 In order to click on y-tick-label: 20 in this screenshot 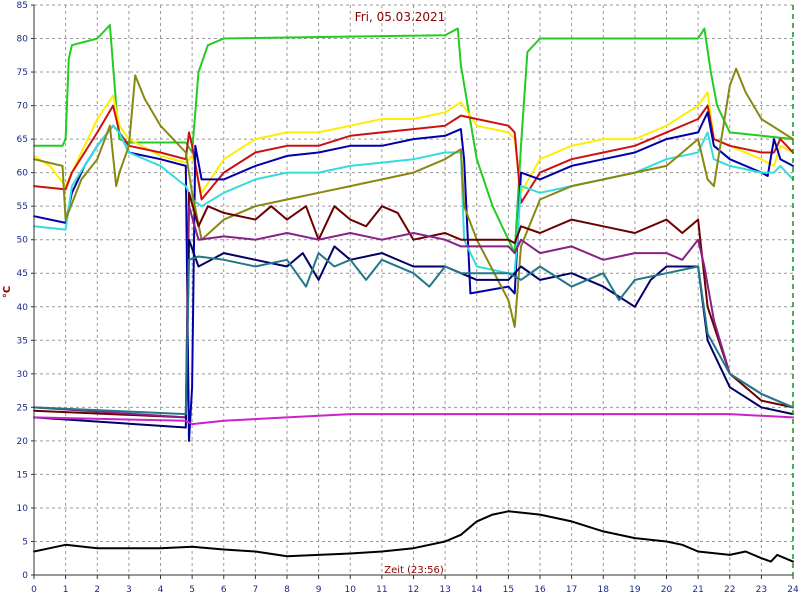, I will do `click(23, 442)`.